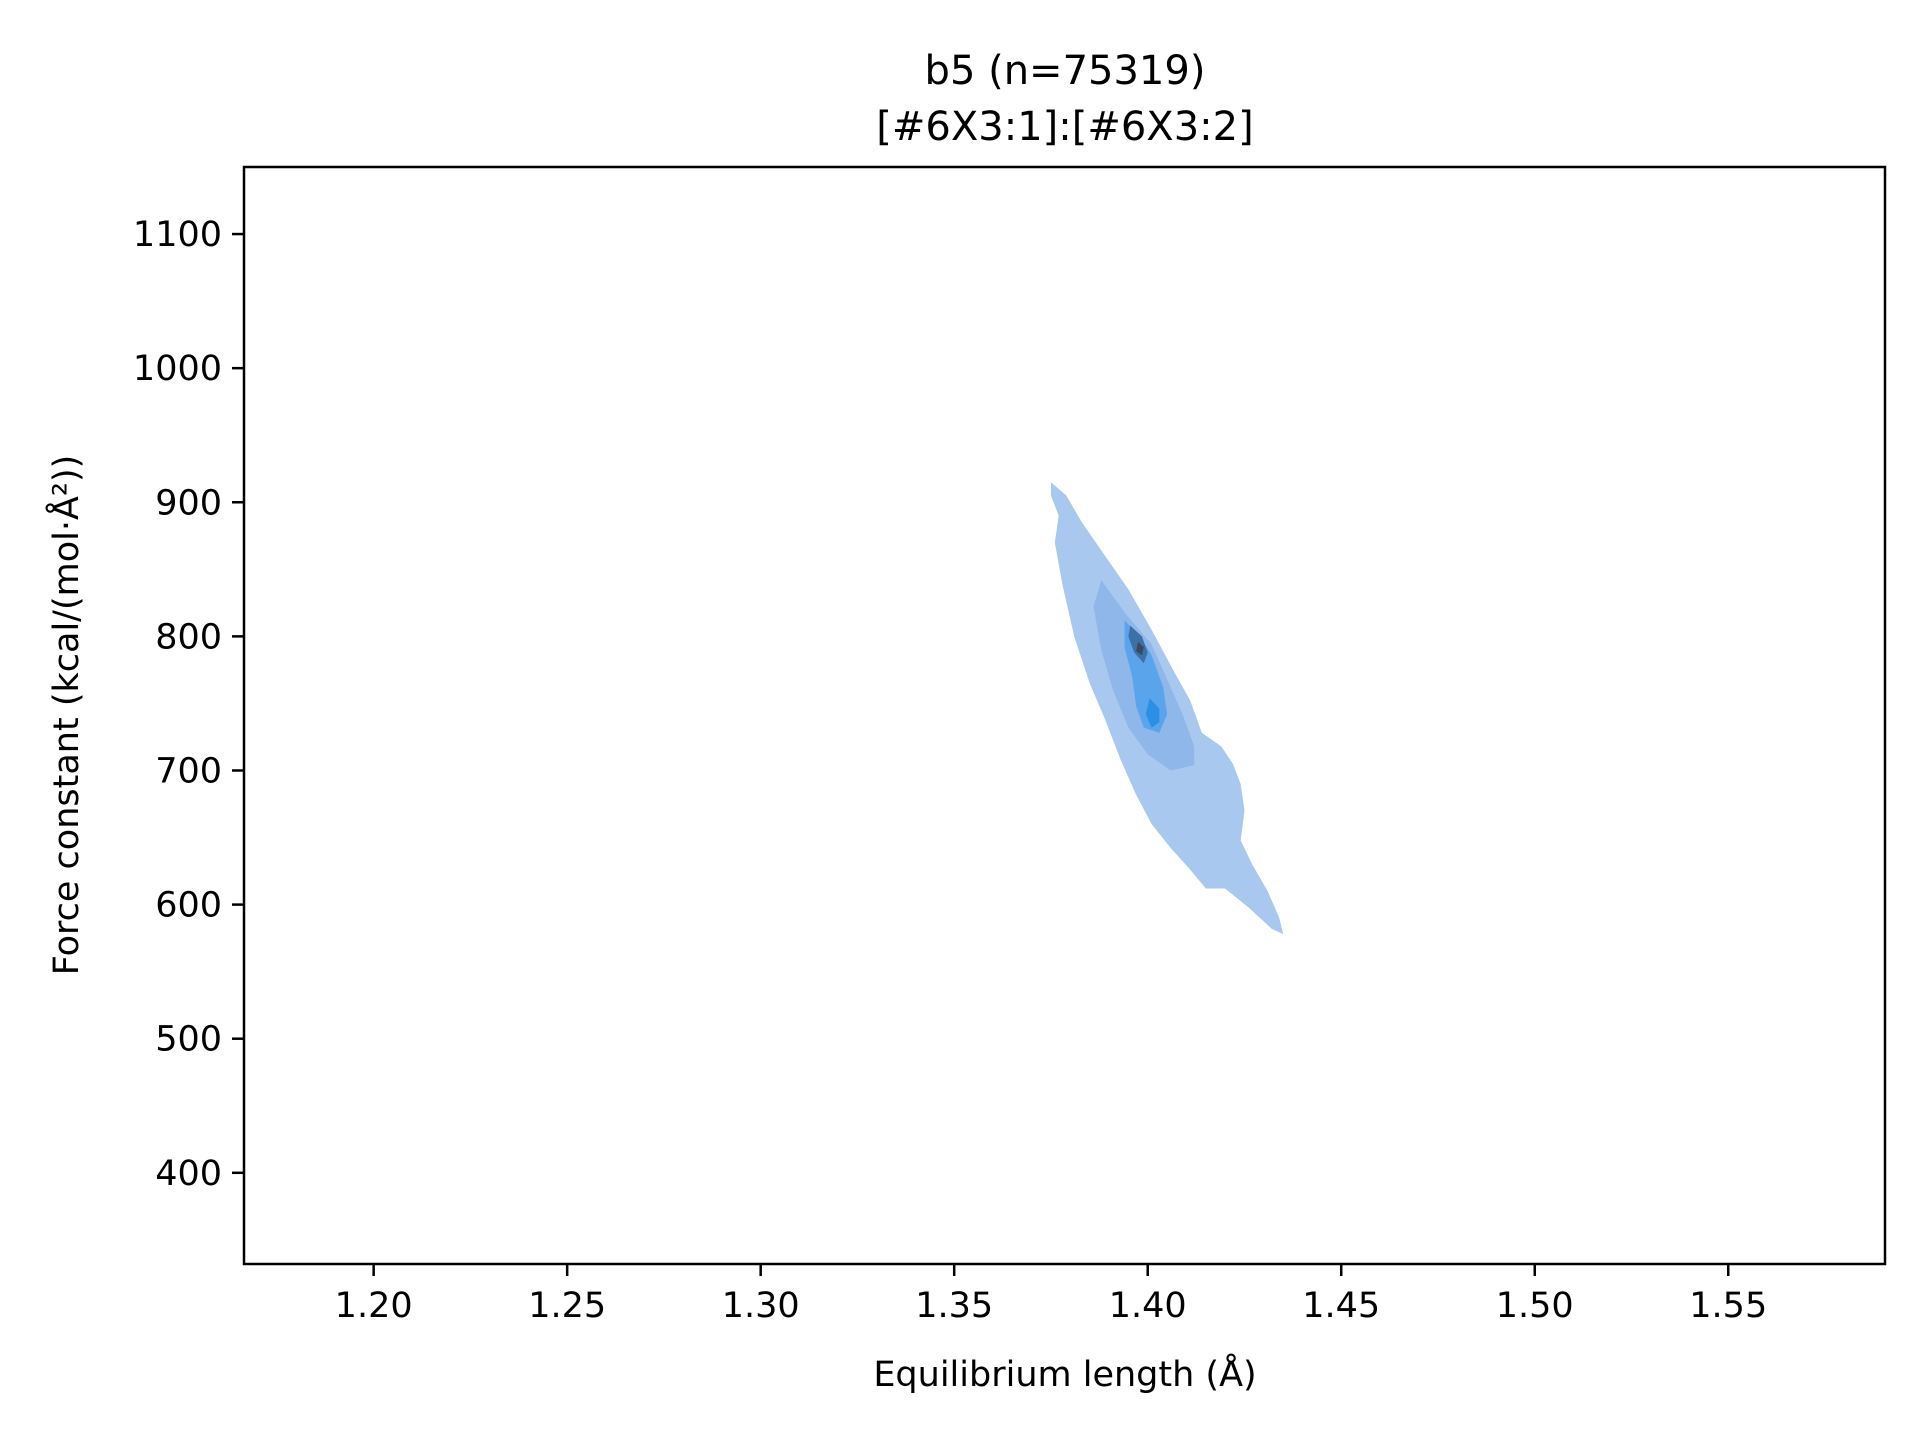 The height and width of the screenshot is (1440, 1920). Describe the element at coordinates (65, 715) in the screenshot. I see `y-axis-label: Force constant (kcal/(mol·Å²))` at that location.